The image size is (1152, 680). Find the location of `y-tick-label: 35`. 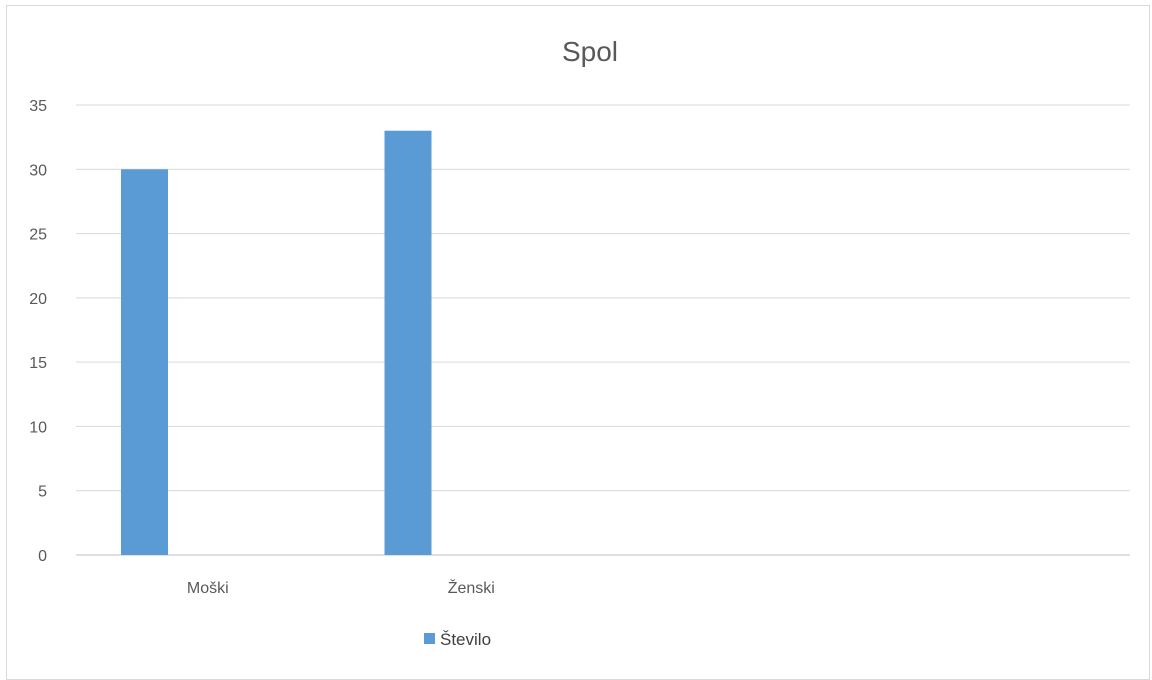

y-tick-label: 35 is located at coordinates (38, 106).